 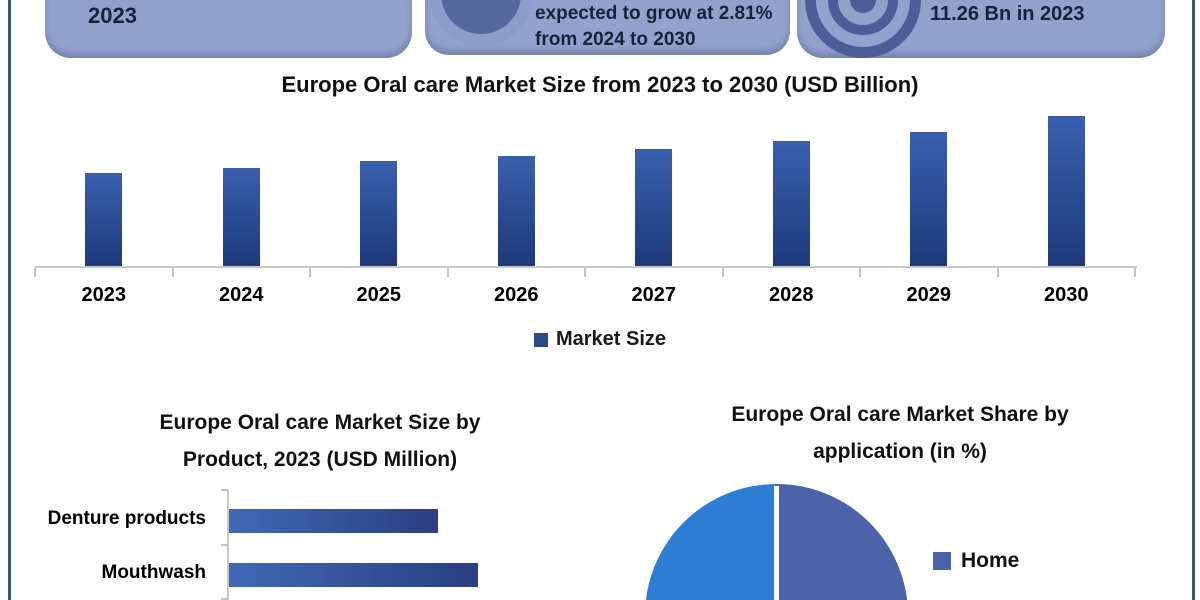 I want to click on right-border-line, so click(x=1193, y=300).